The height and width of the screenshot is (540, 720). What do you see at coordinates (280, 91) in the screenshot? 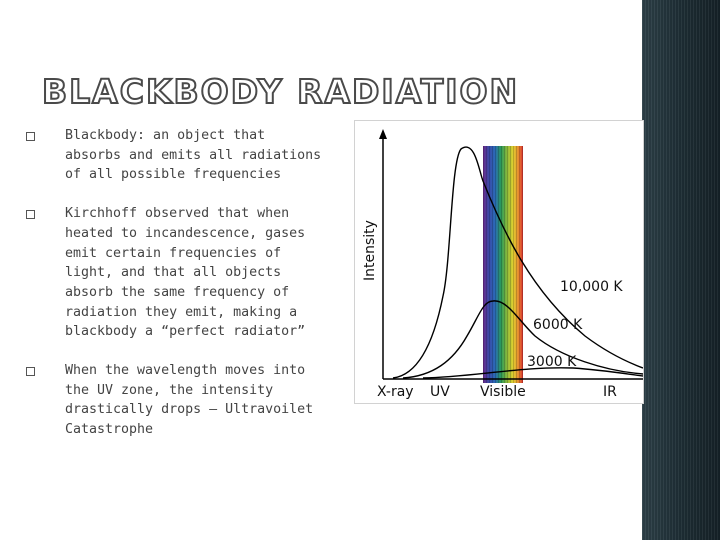
I see `slide-title: BLACKBODY RADIATION` at bounding box center [280, 91].